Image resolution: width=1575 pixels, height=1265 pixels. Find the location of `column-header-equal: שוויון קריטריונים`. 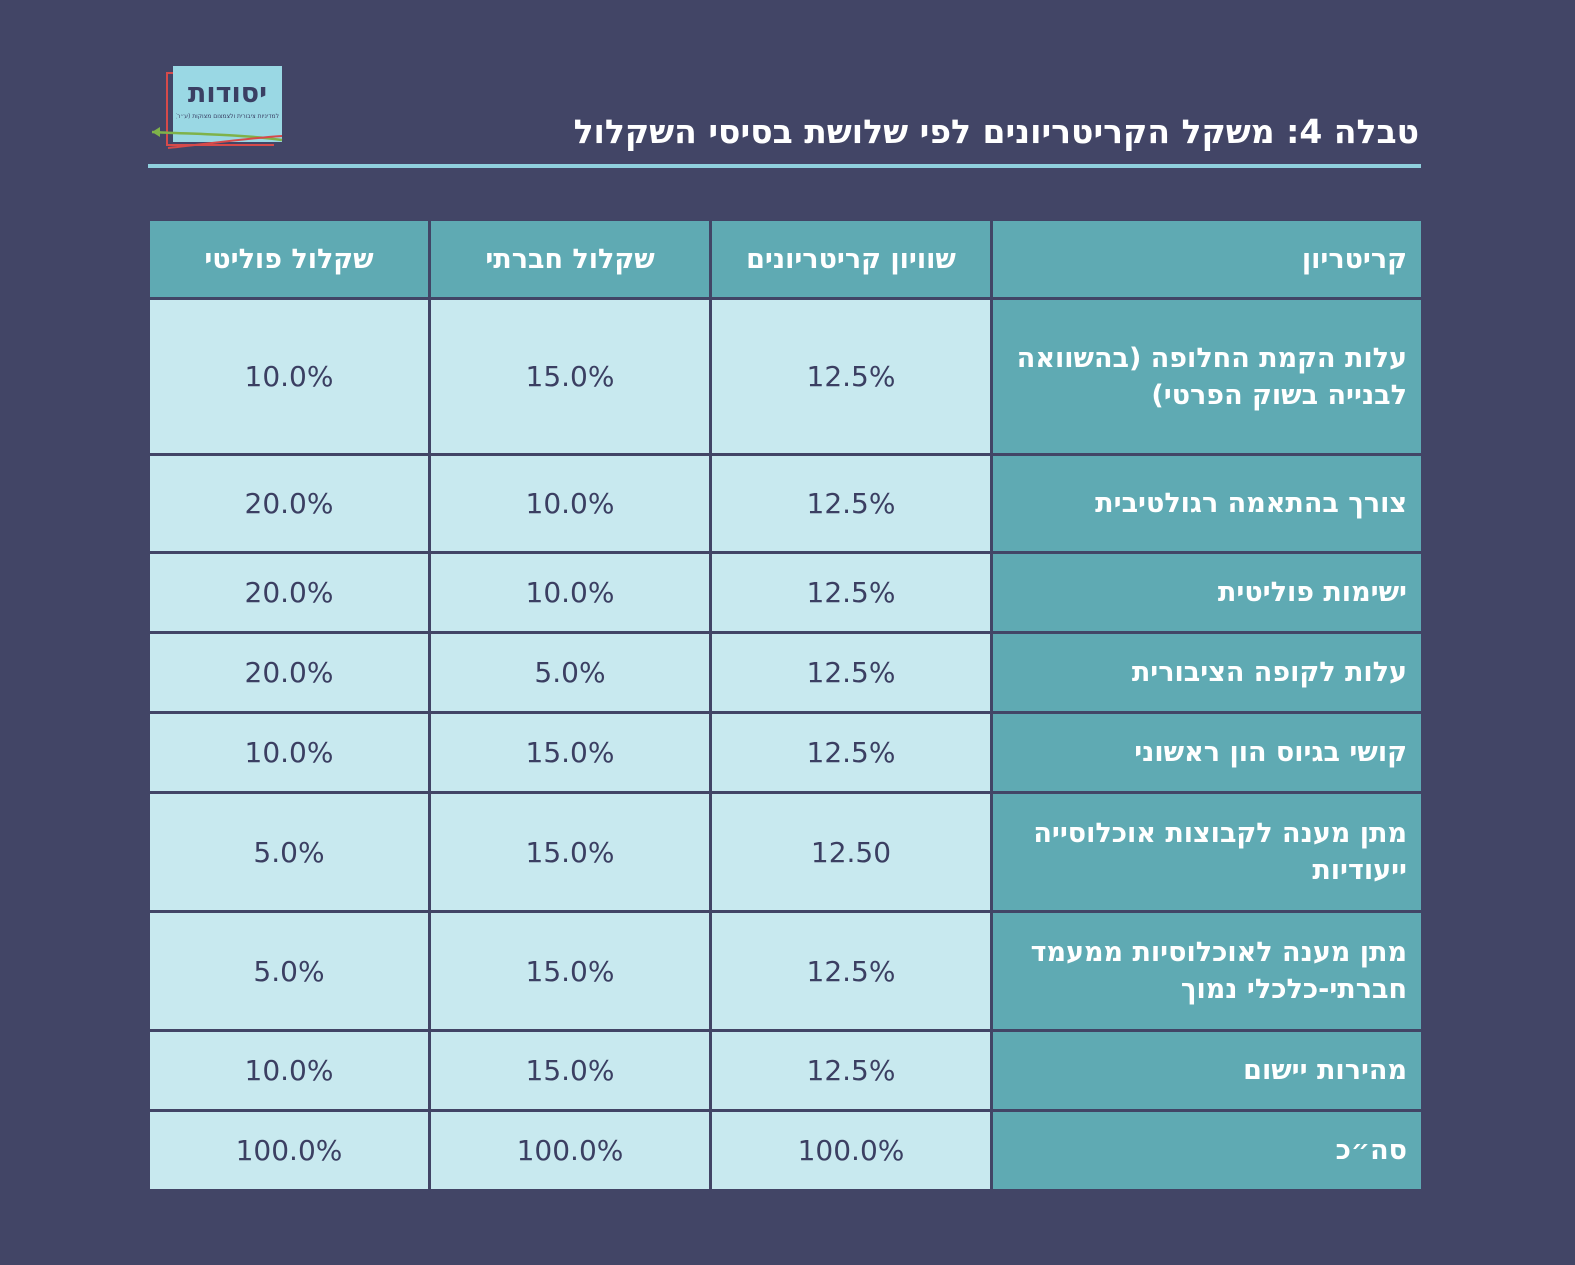

column-header-equal: שוויון קריטריונים is located at coordinates (851, 259).